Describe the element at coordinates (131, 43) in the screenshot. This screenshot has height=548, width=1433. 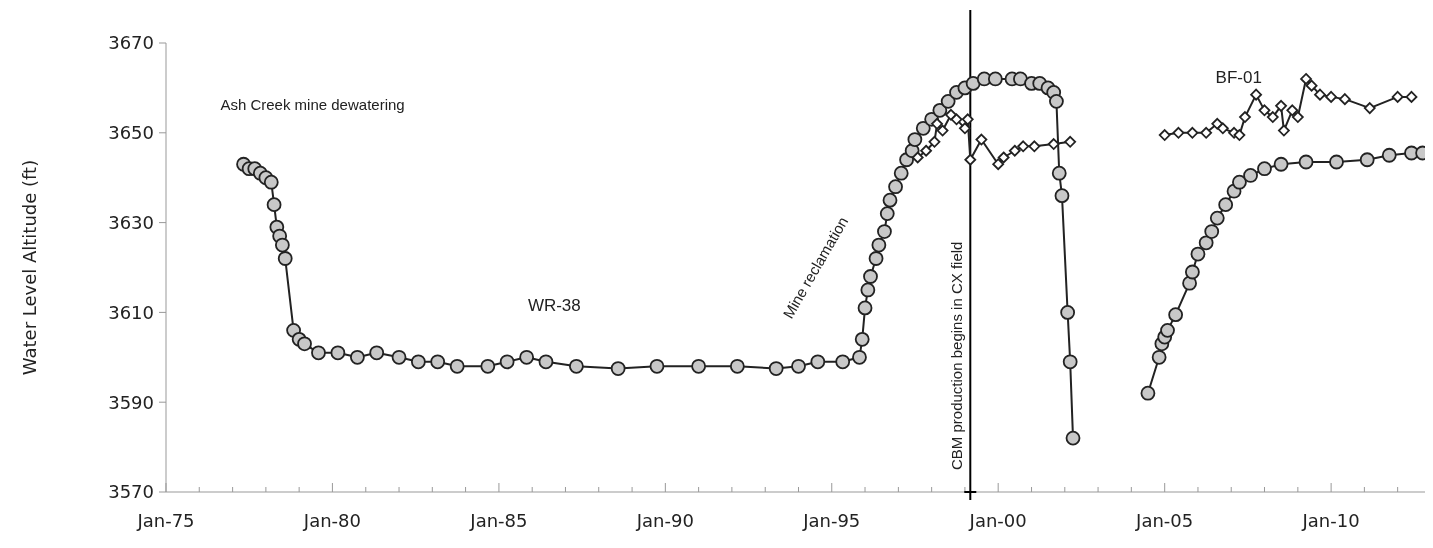
I see `y-tick-label: 3670` at that location.